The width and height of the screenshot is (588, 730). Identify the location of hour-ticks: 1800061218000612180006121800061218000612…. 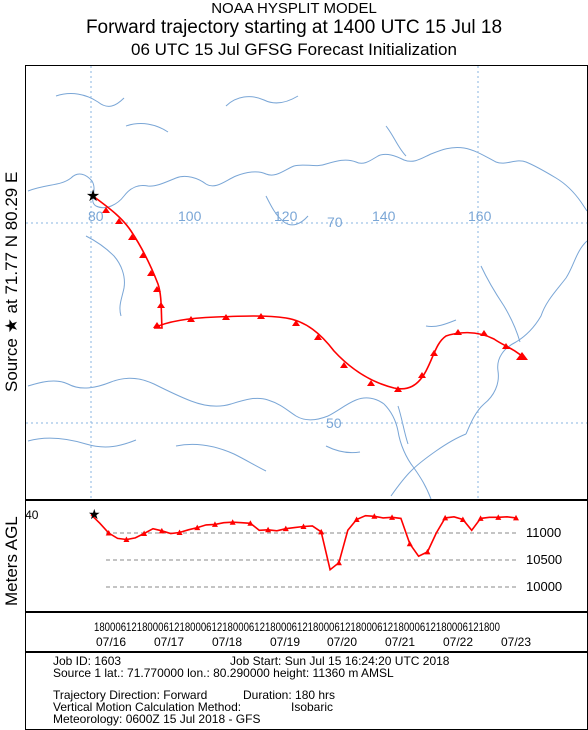
(297, 627).